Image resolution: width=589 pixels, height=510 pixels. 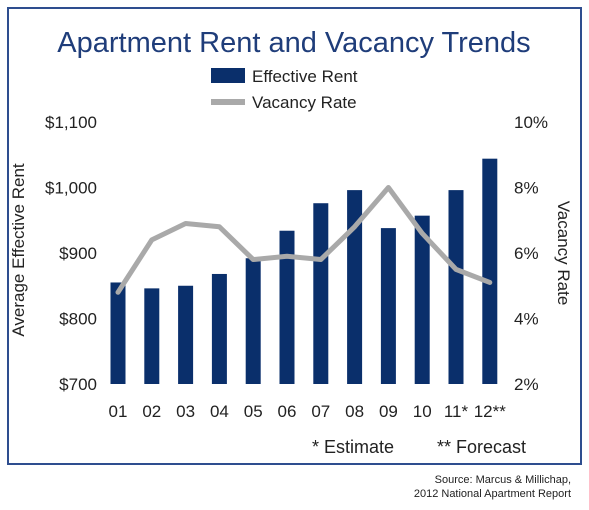 I want to click on x-tick-label: 05, so click(x=253, y=411).